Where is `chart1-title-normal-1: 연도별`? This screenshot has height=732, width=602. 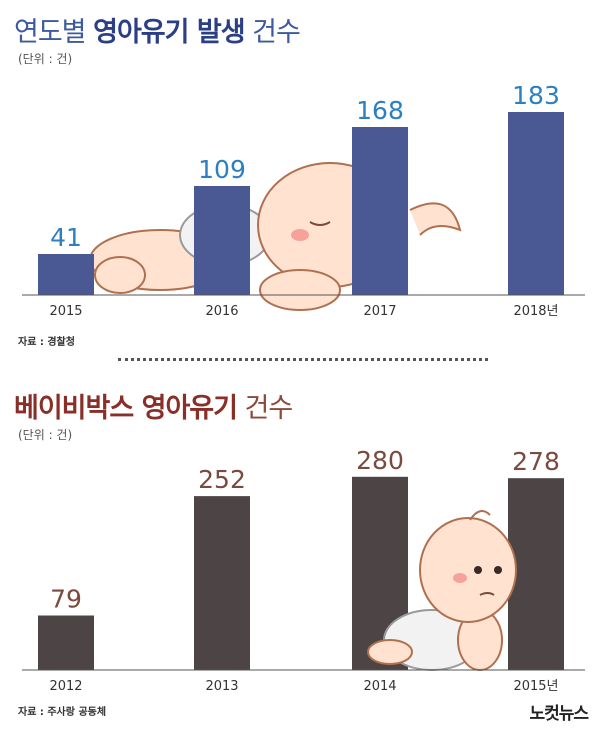 chart1-title-normal-1: 연도별 is located at coordinates (54, 32).